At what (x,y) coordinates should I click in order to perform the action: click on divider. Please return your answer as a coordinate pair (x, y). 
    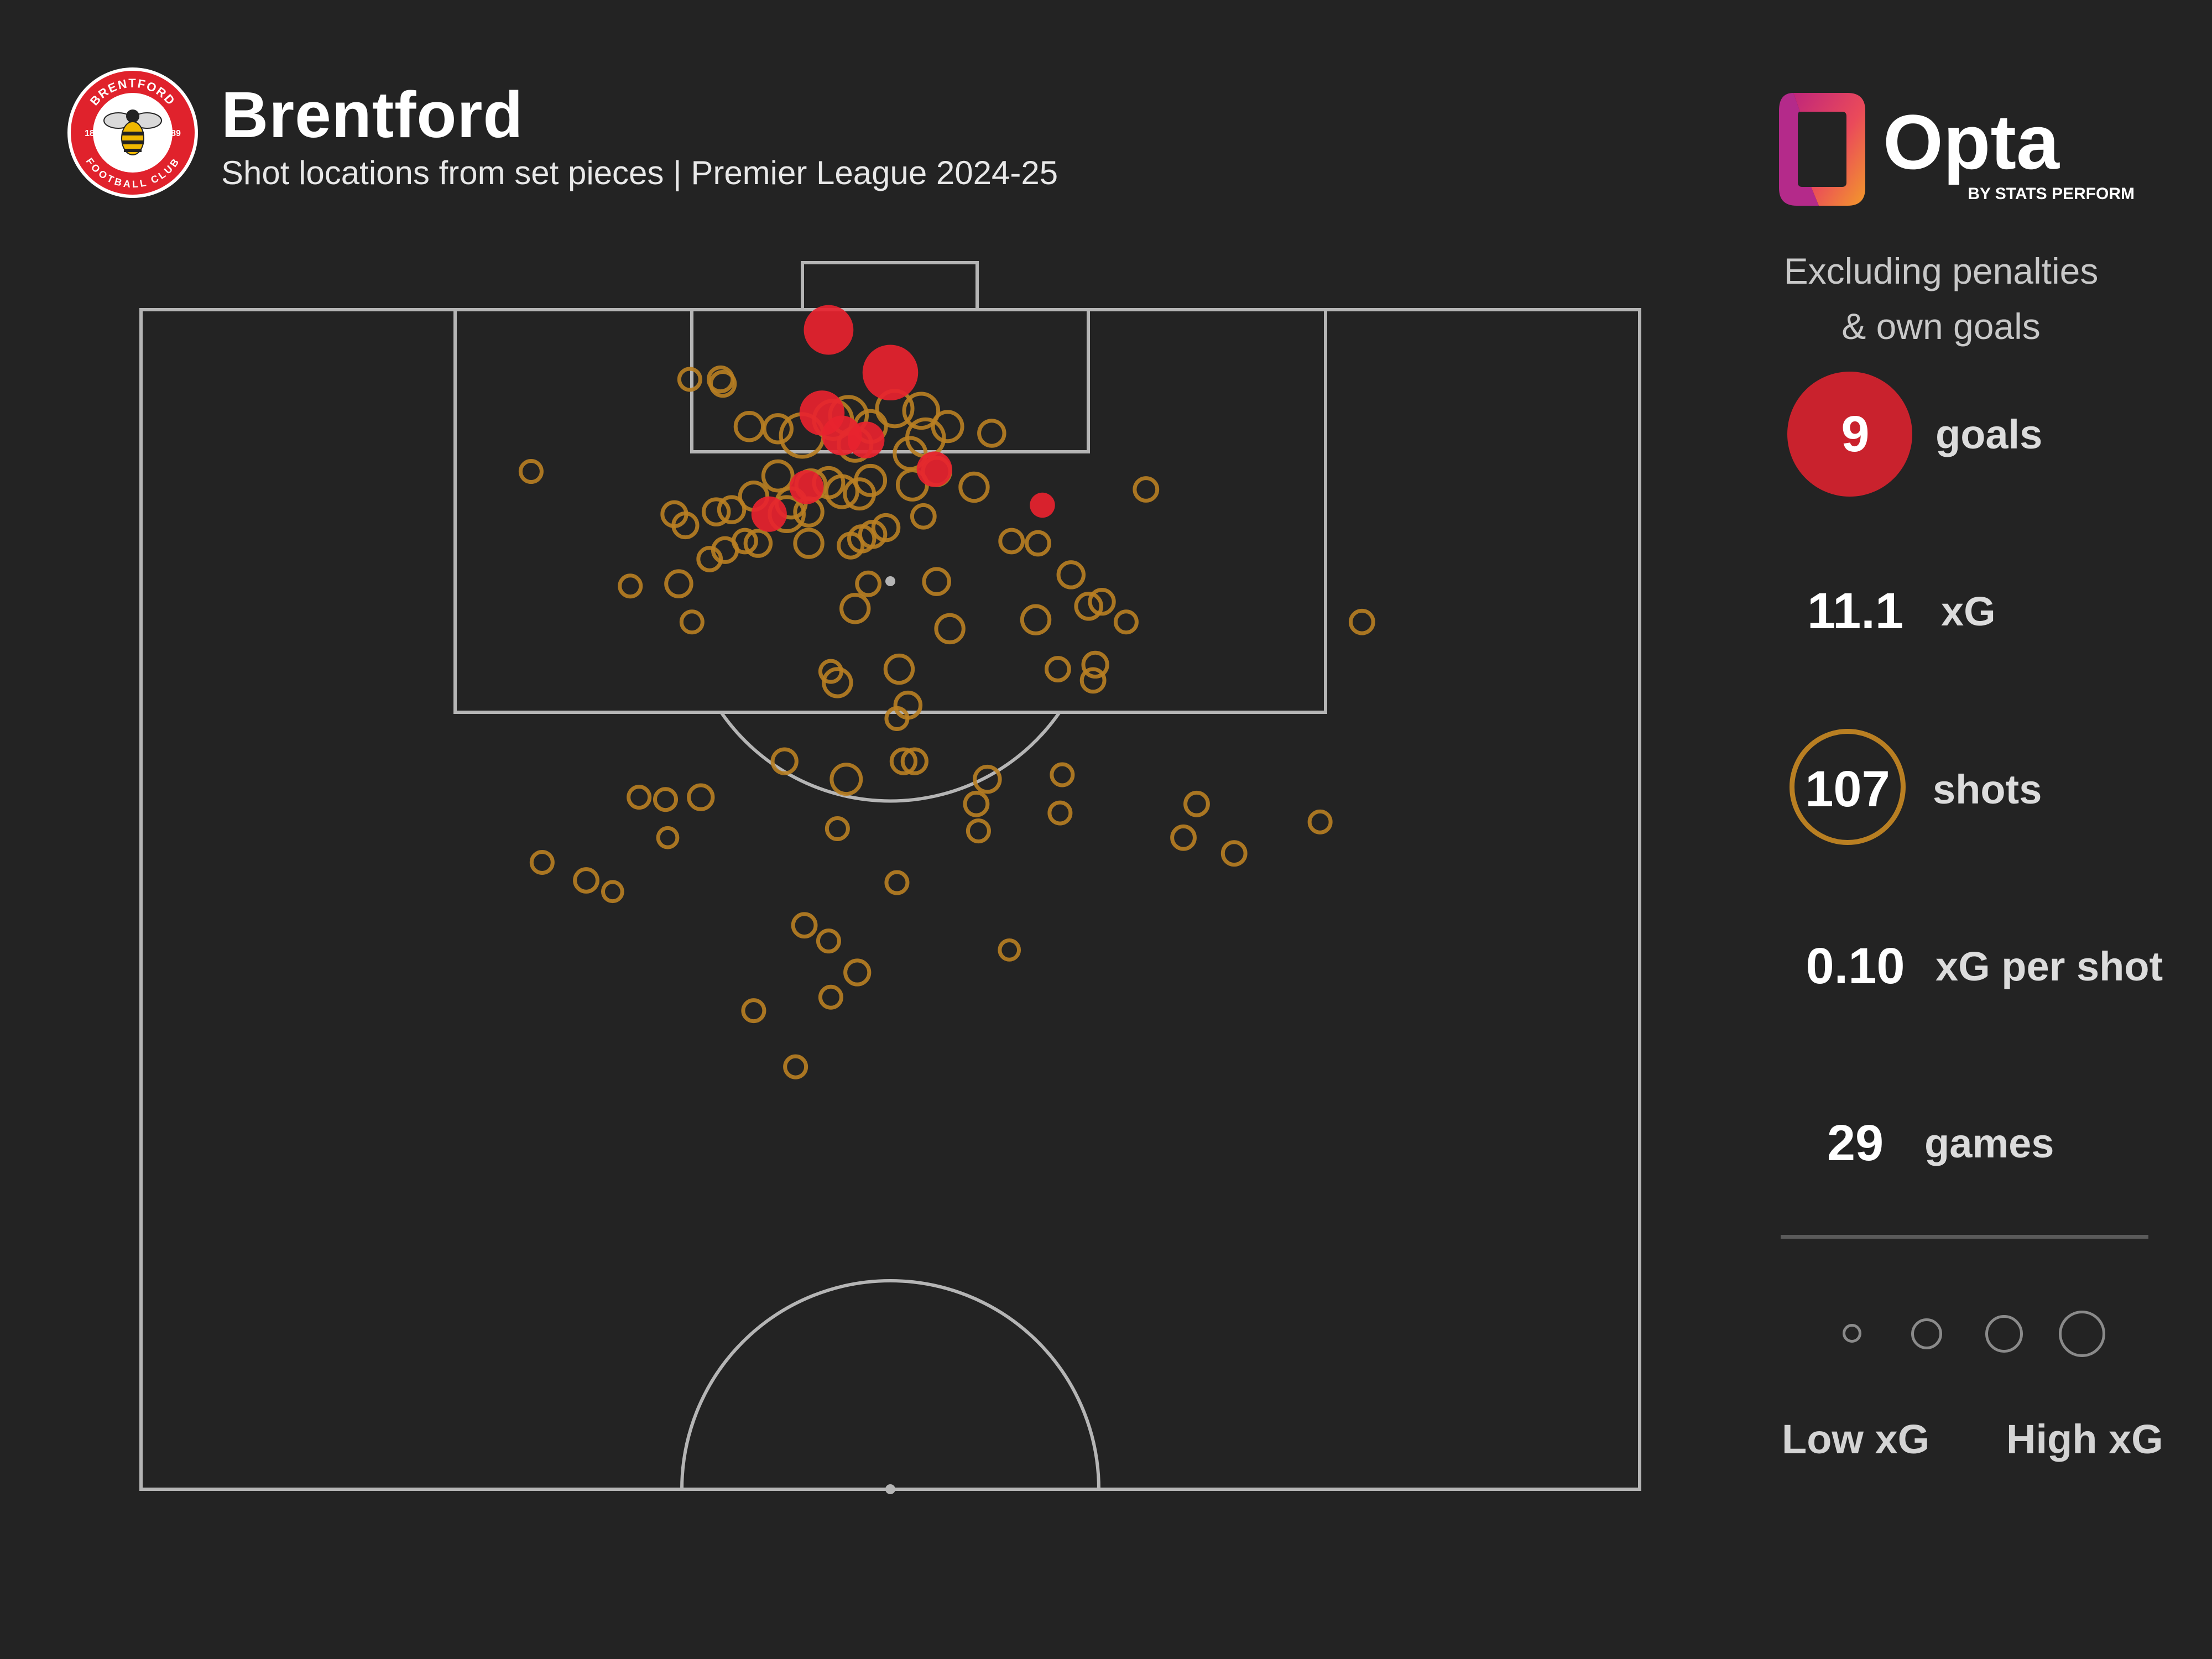
    Looking at the image, I should click on (1965, 1237).